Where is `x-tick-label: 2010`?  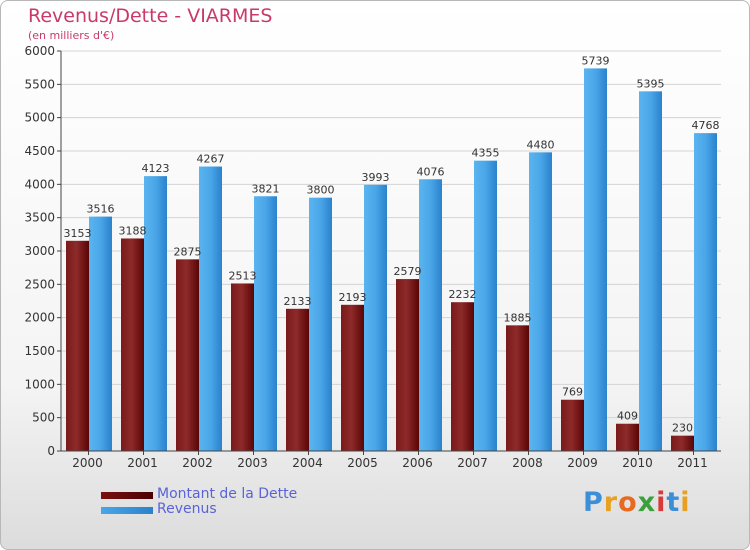
x-tick-label: 2010 is located at coordinates (637, 463).